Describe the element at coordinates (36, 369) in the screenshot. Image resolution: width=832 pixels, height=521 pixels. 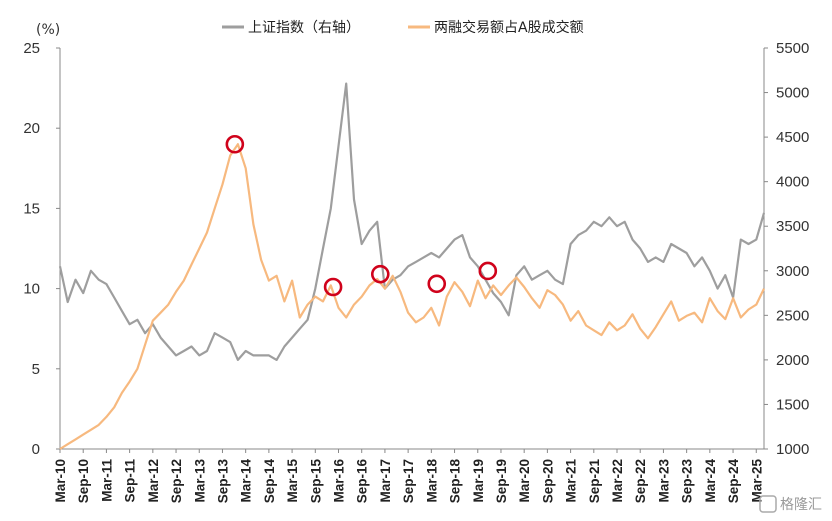
I see `y-left-tick-label: 5` at that location.